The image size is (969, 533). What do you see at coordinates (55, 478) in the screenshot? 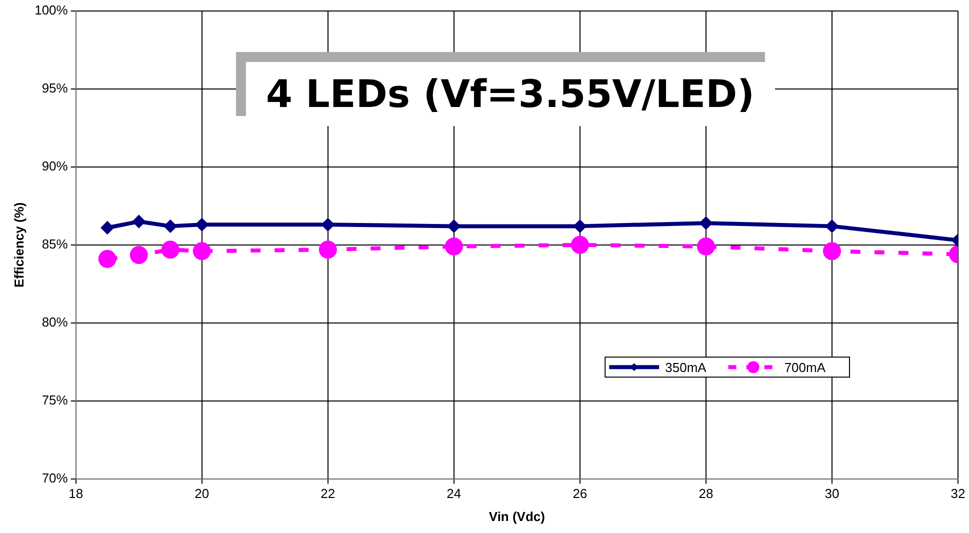
I see `y-tick-label: 70%` at bounding box center [55, 478].